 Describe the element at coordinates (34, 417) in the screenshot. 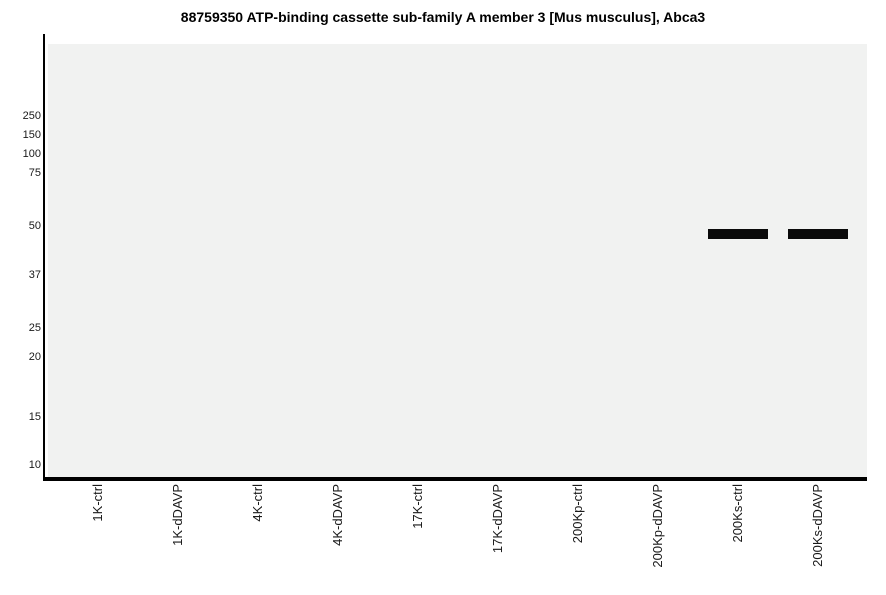

I see `y-tick-label: 15` at that location.